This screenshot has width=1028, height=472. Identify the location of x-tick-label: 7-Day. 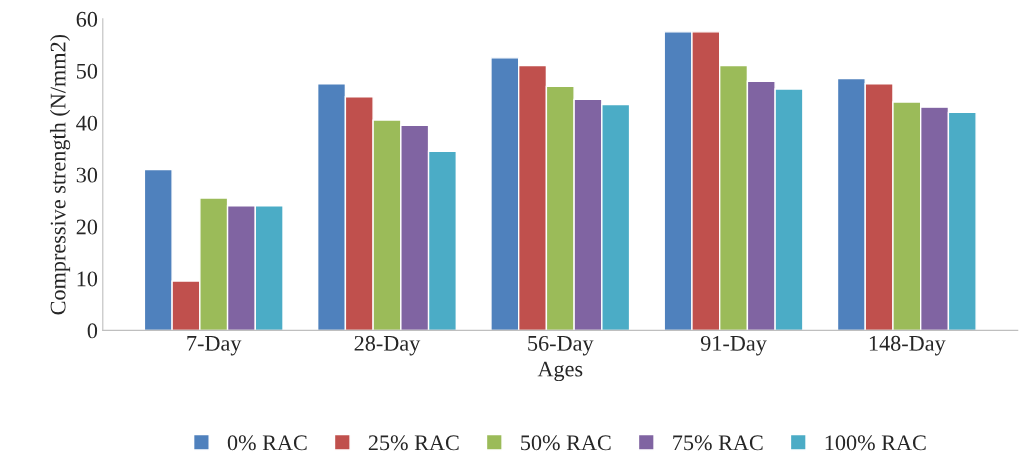
(214, 346).